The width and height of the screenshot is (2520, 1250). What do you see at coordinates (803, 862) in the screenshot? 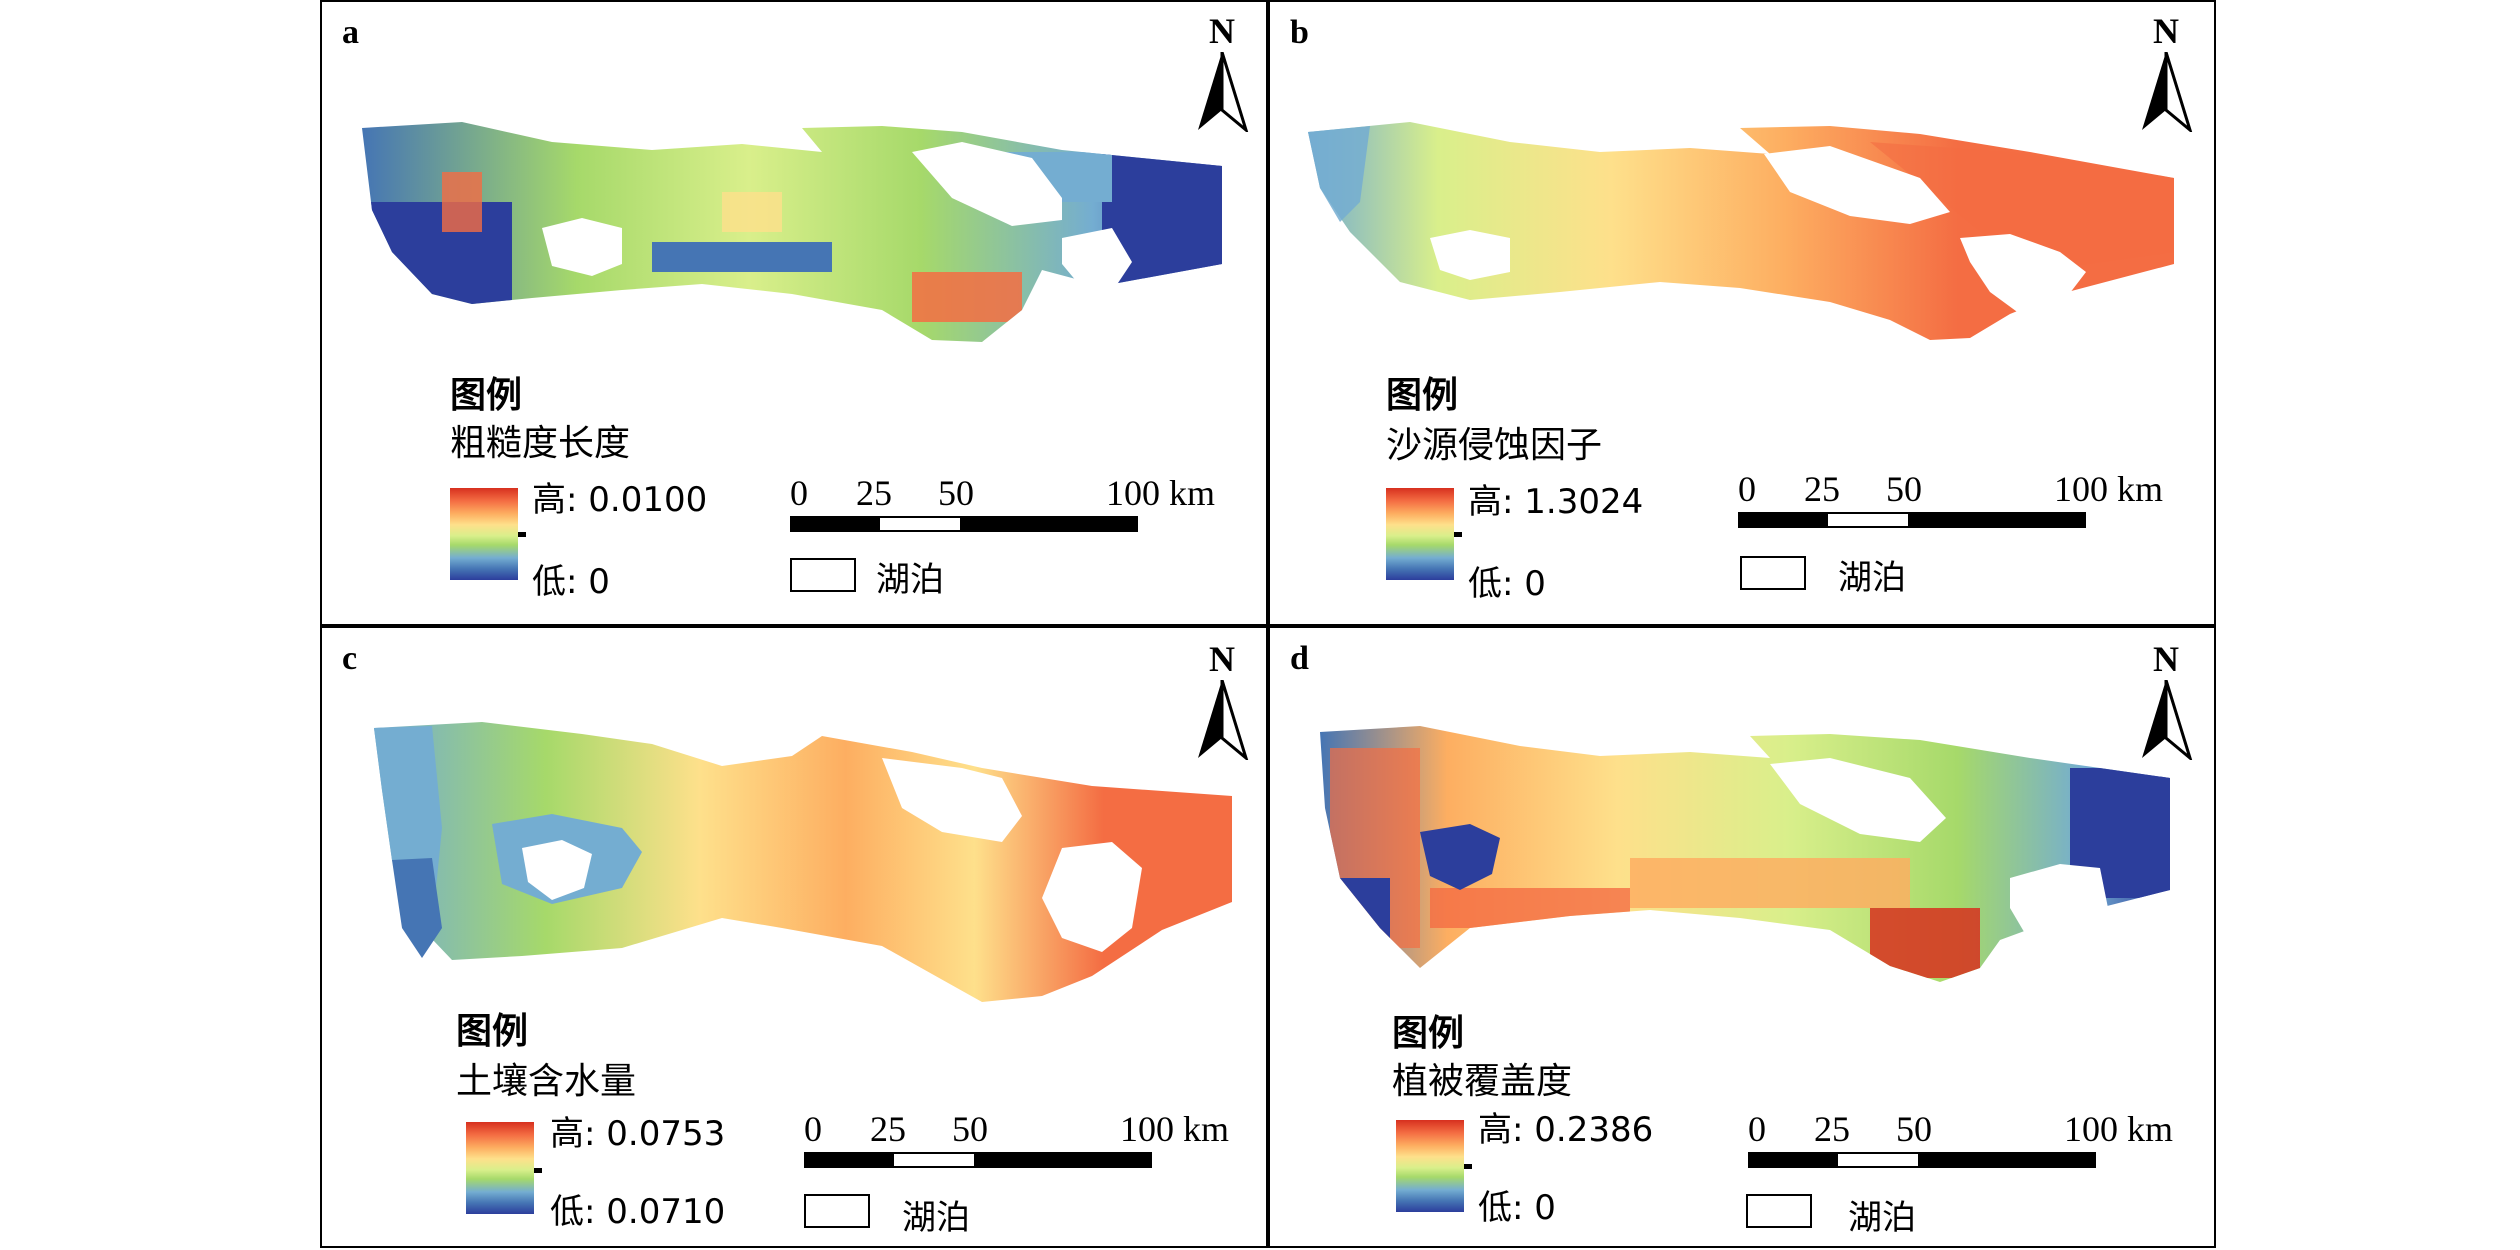
I see `map-c` at bounding box center [803, 862].